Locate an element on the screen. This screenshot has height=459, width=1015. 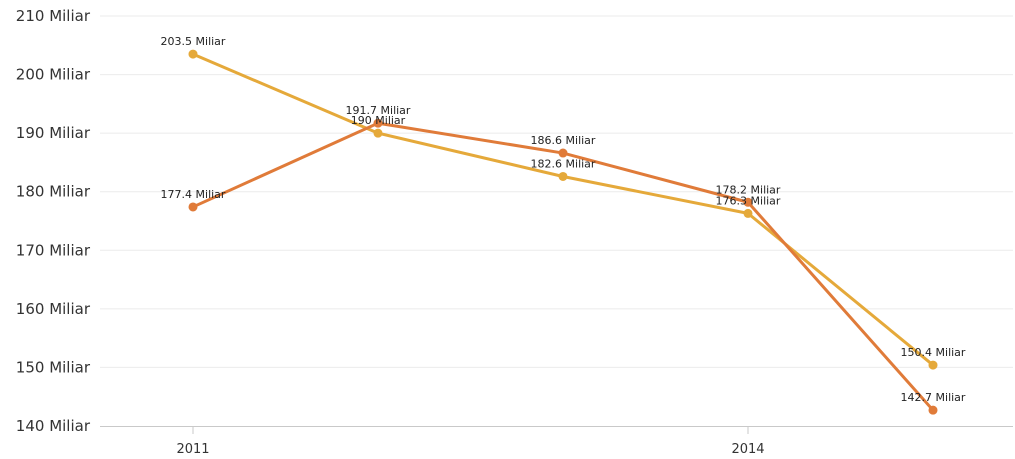
y-tick-label: 200 Miliar is located at coordinates (53, 75).